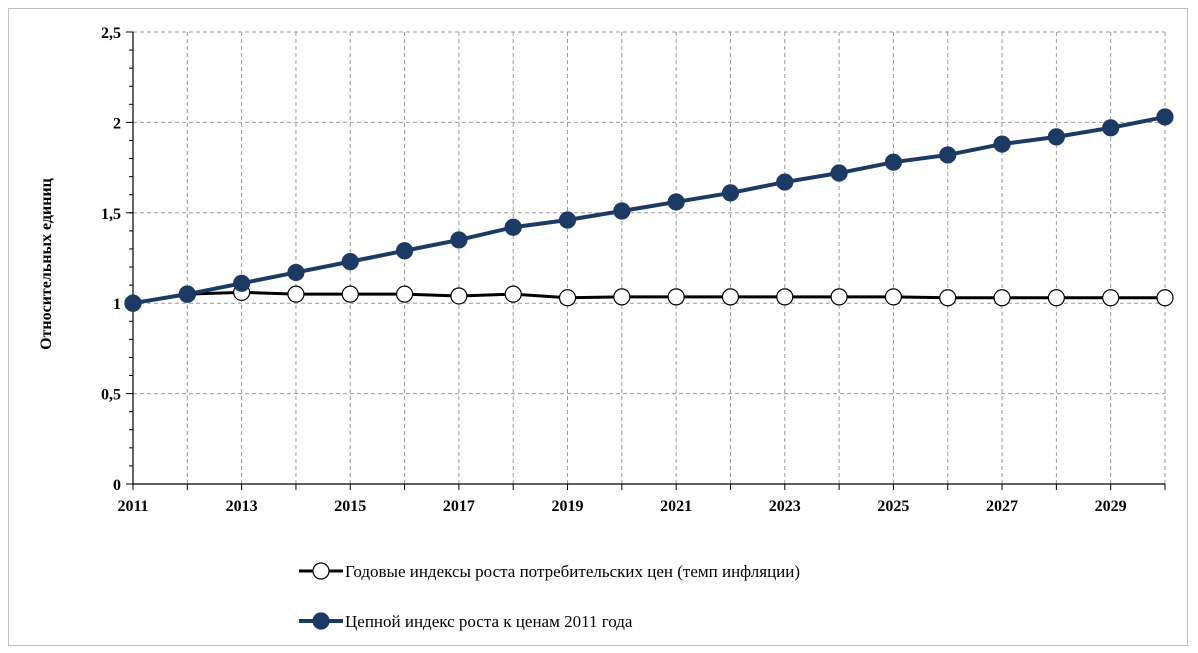 The height and width of the screenshot is (653, 1198). What do you see at coordinates (1002, 506) in the screenshot?
I see `x-tick-label: 2027` at bounding box center [1002, 506].